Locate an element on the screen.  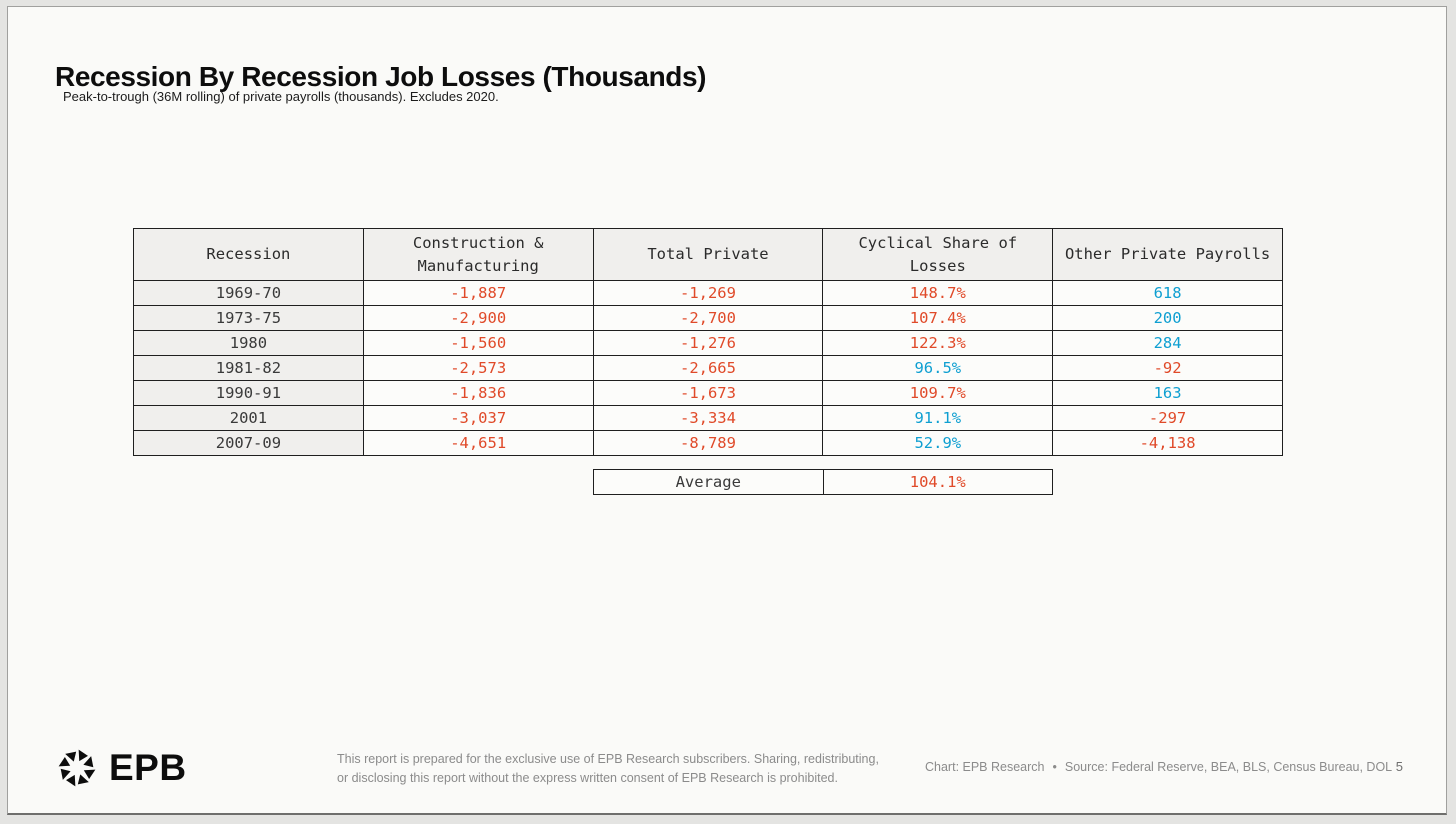
credit-chart: Chart: EPB Research is located at coordinates (985, 767).